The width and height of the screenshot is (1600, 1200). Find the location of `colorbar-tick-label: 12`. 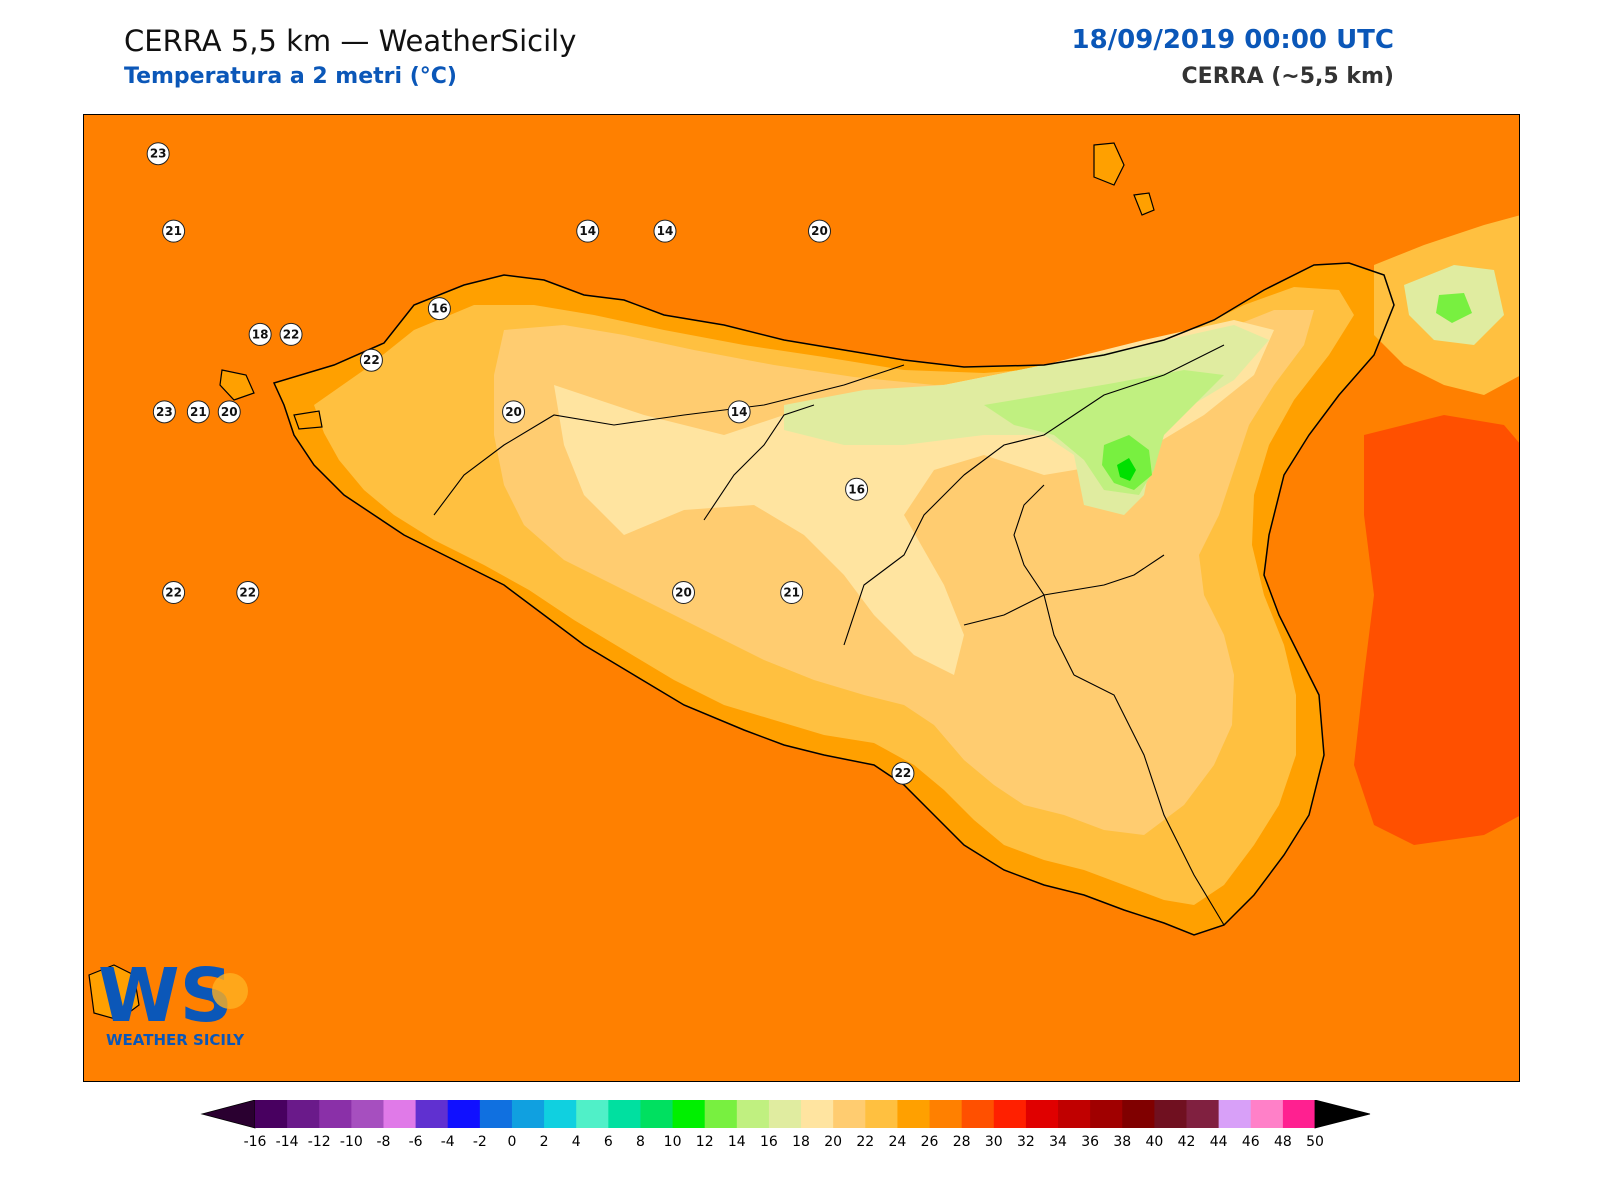

colorbar-tick-label: 12 is located at coordinates (705, 1142).